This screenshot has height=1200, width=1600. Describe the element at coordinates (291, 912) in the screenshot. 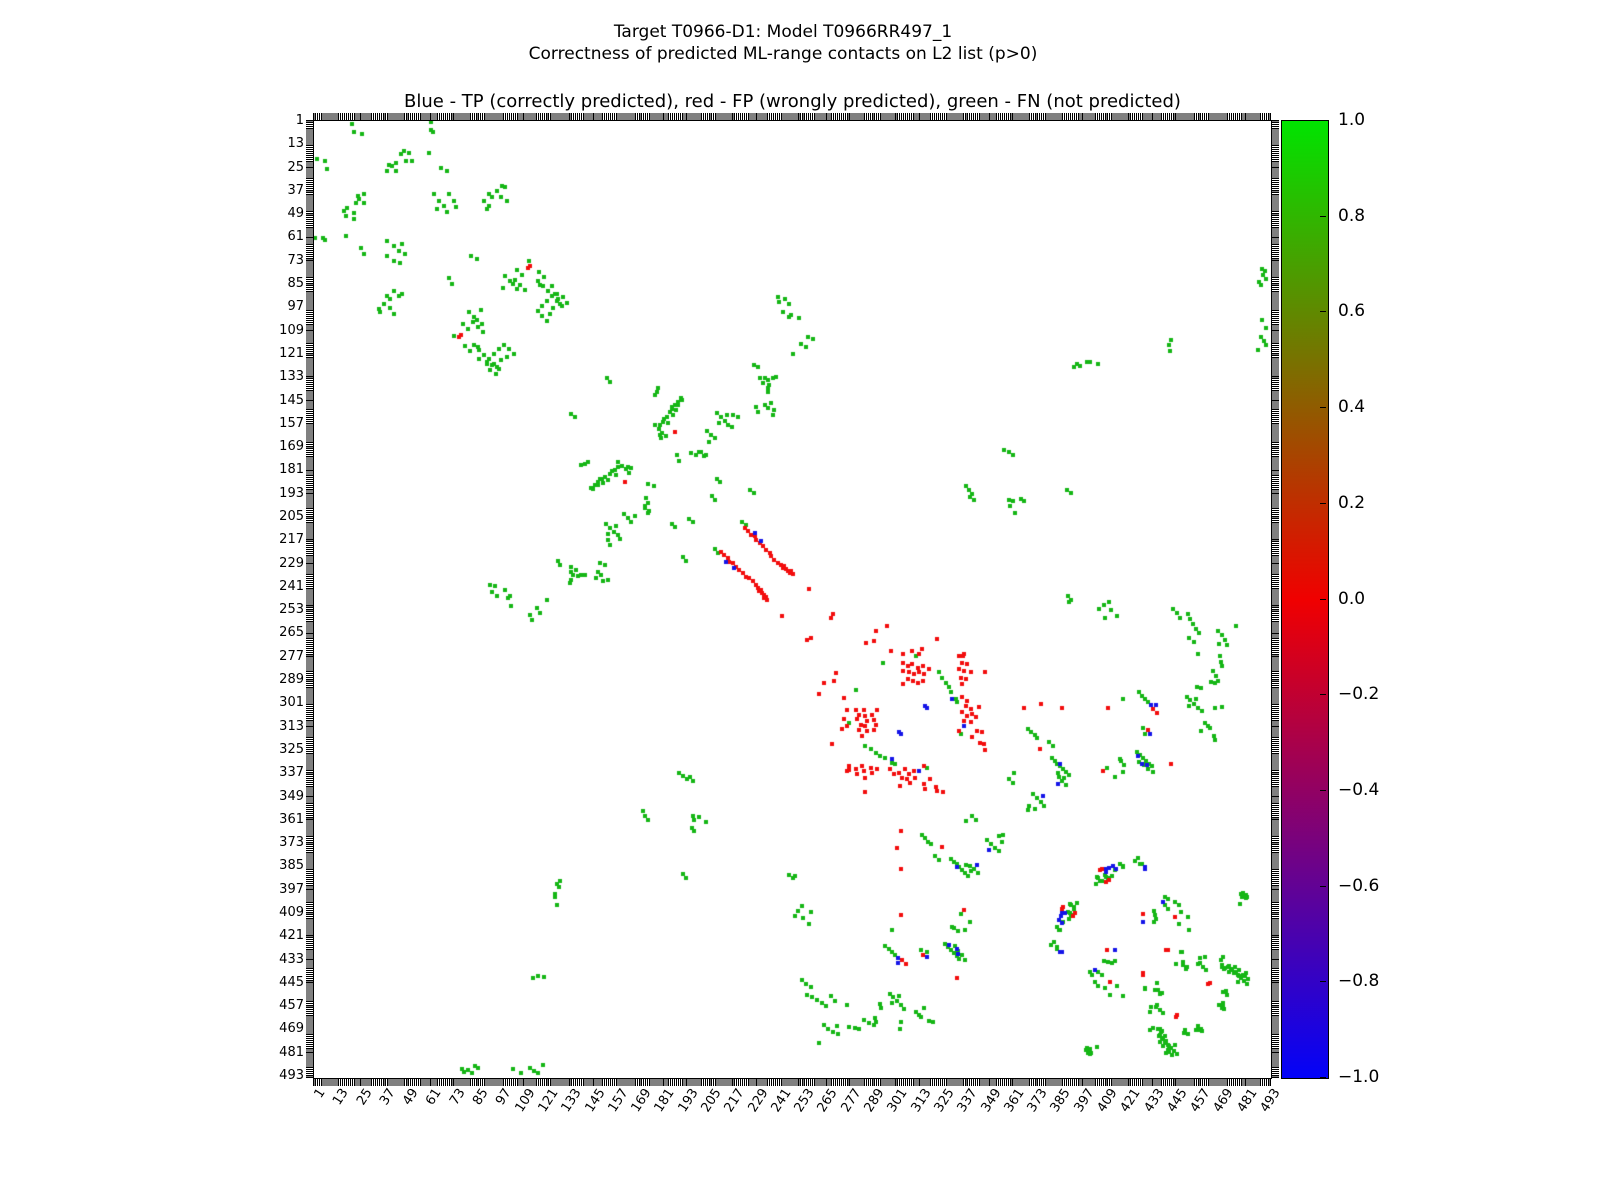

I see `y-tick-label: 409` at that location.